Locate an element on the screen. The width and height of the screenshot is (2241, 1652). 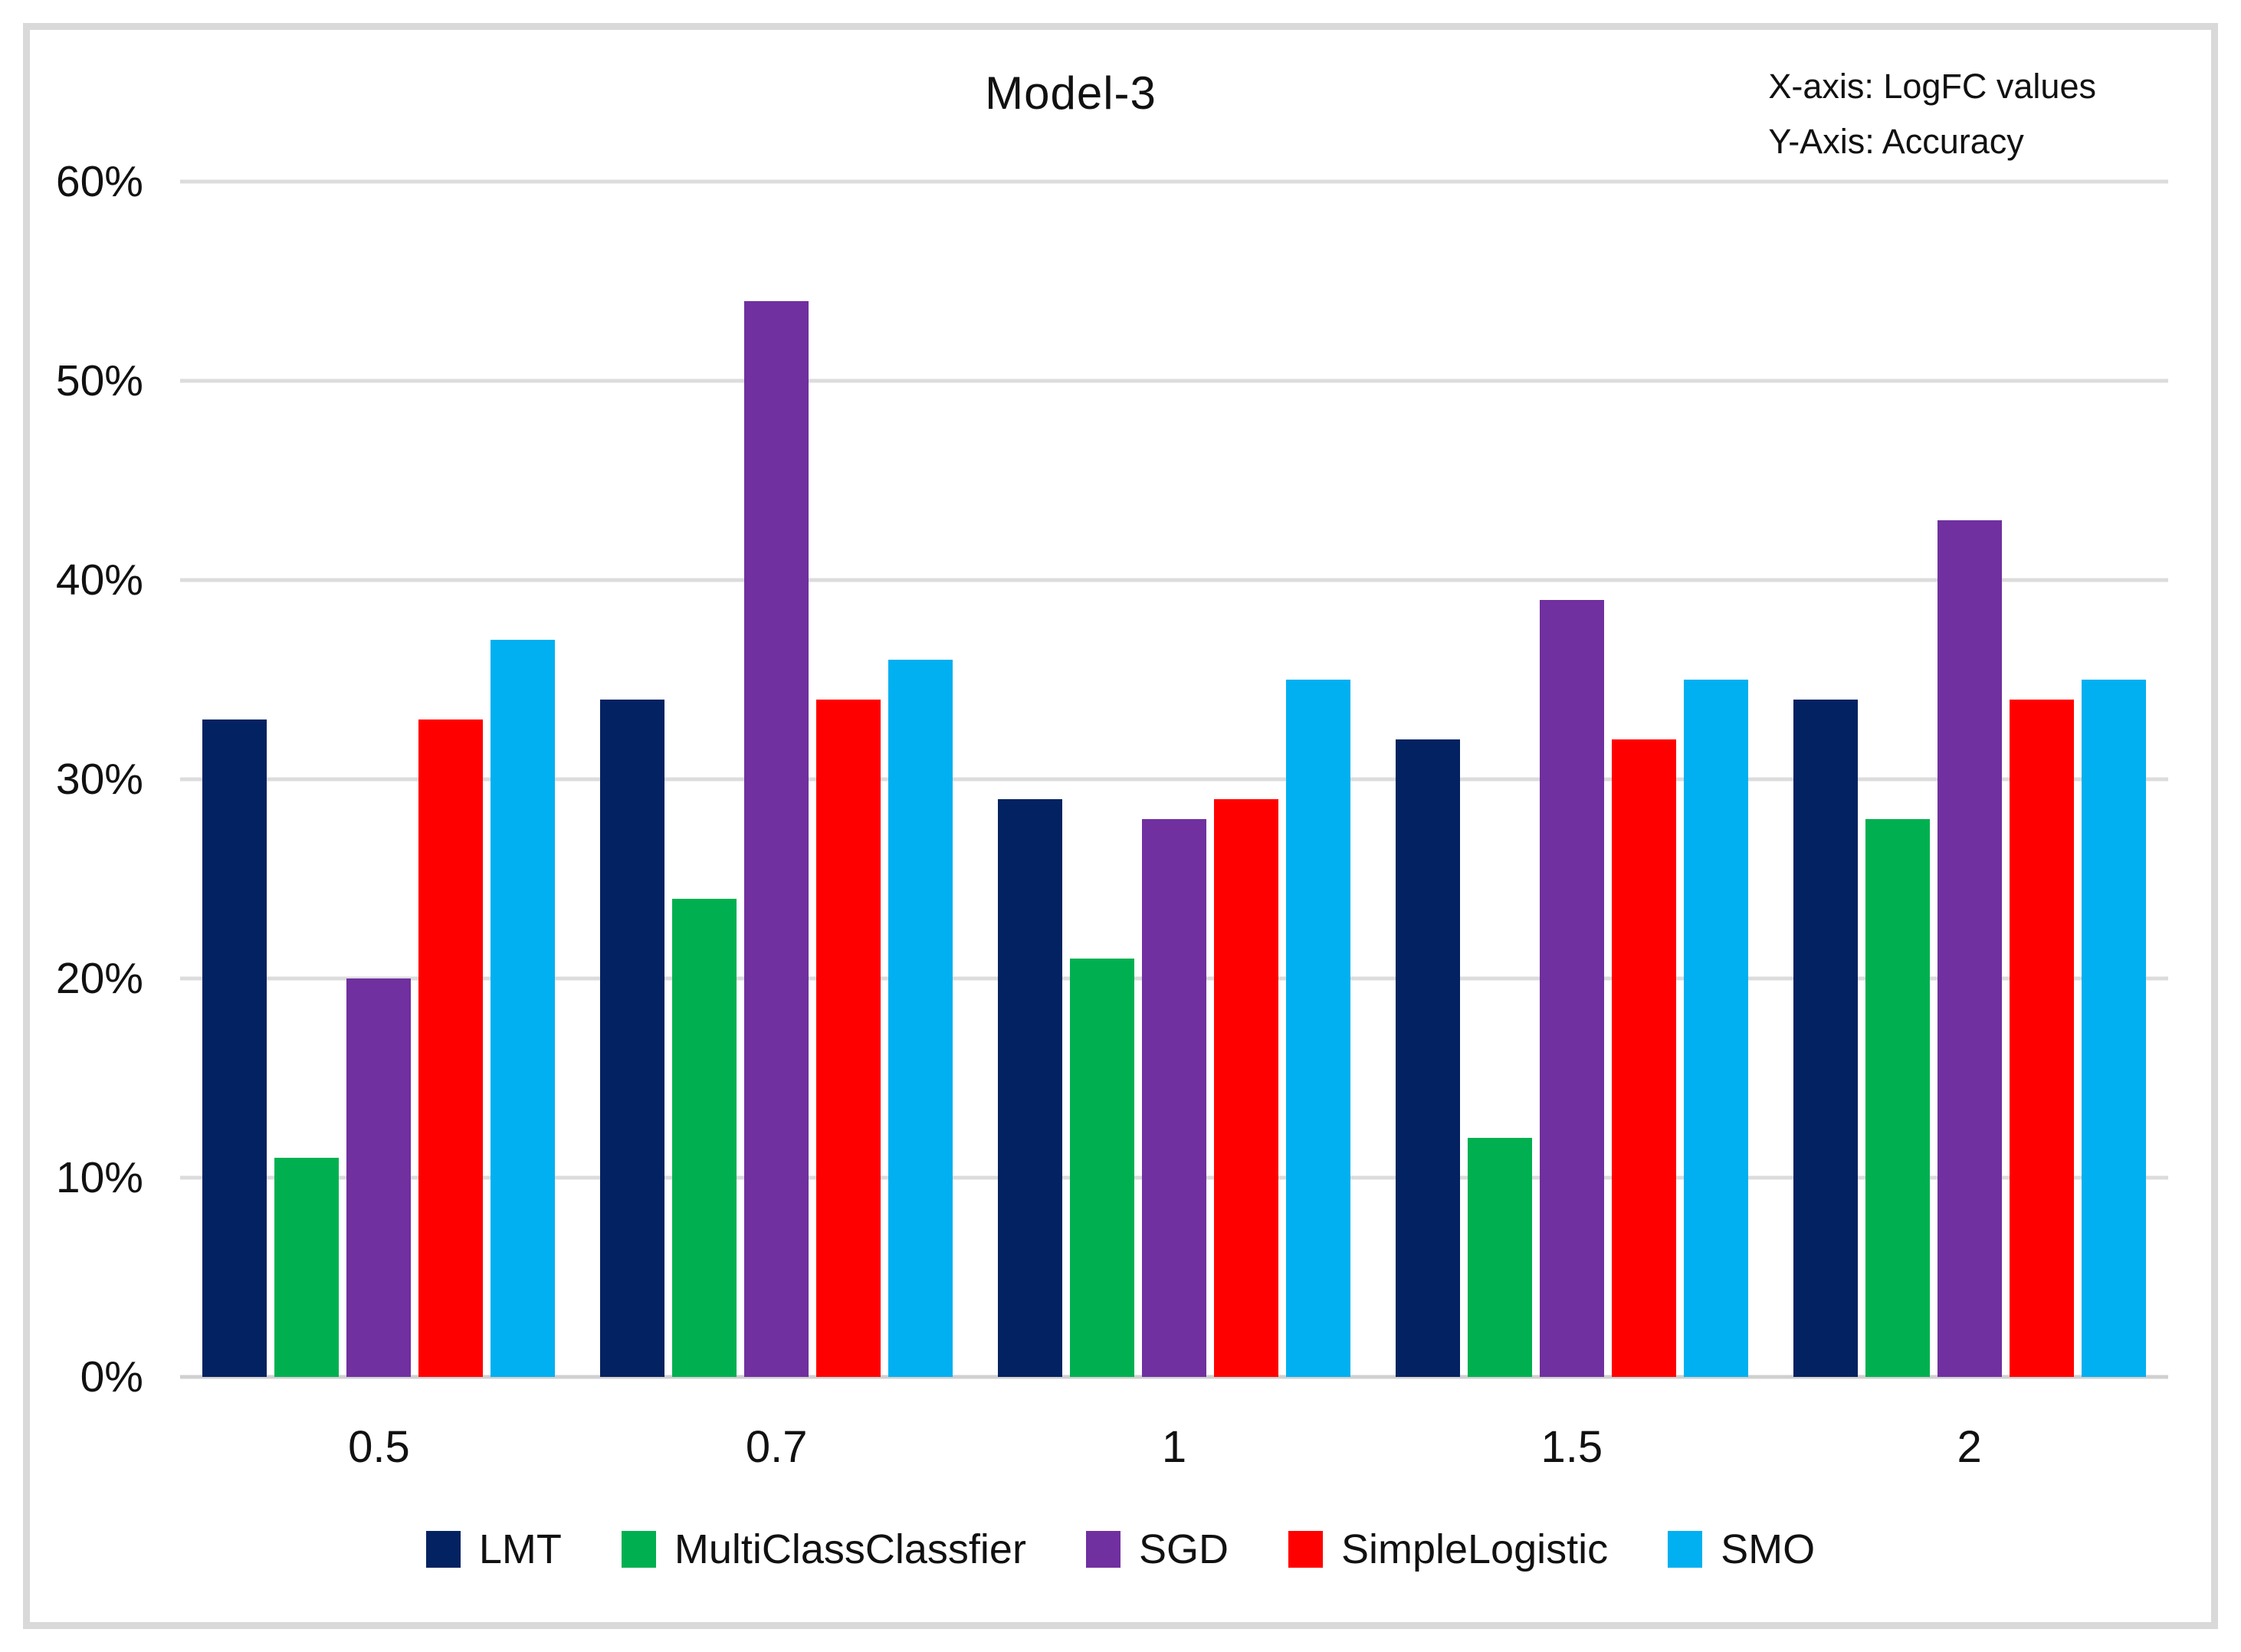
y-tick-60%: 60% is located at coordinates (99, 181).